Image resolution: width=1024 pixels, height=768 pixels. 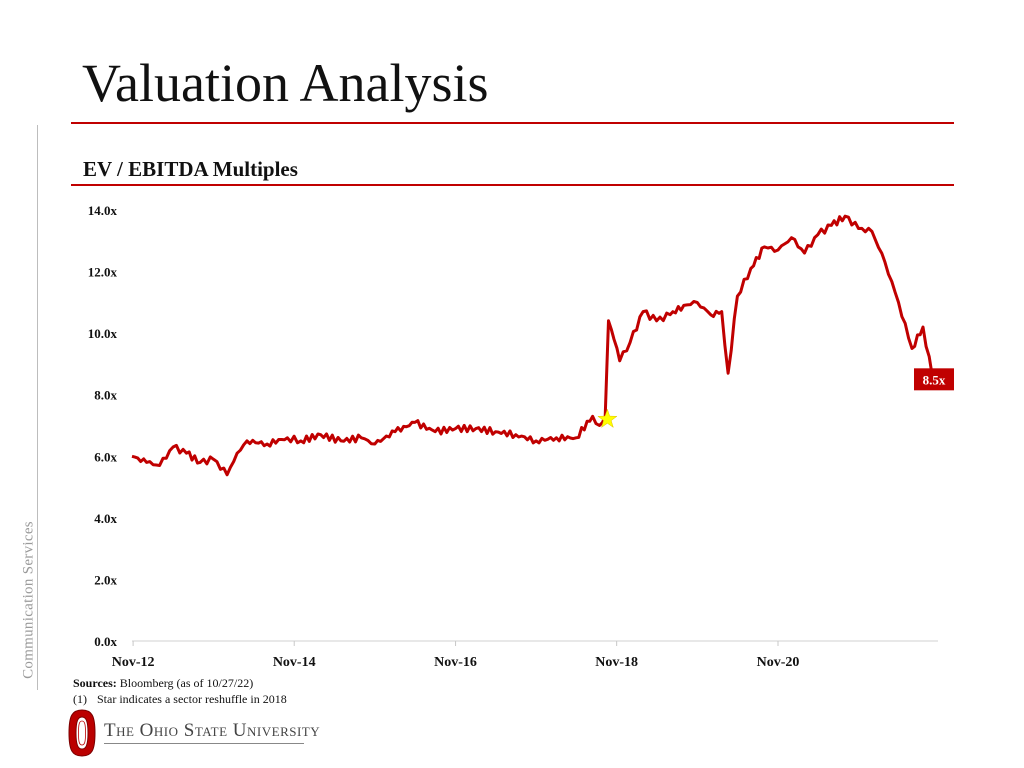 What do you see at coordinates (190, 169) in the screenshot?
I see `chart-subtitle: EV / EBITDA Multiples` at bounding box center [190, 169].